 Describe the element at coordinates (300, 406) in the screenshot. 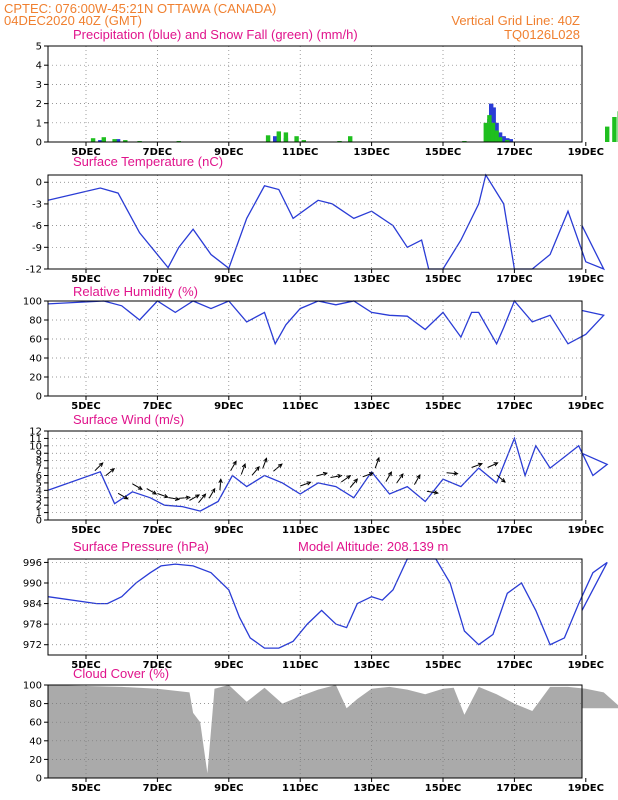

I see `humidity-xtick-label: 11DEC` at that location.